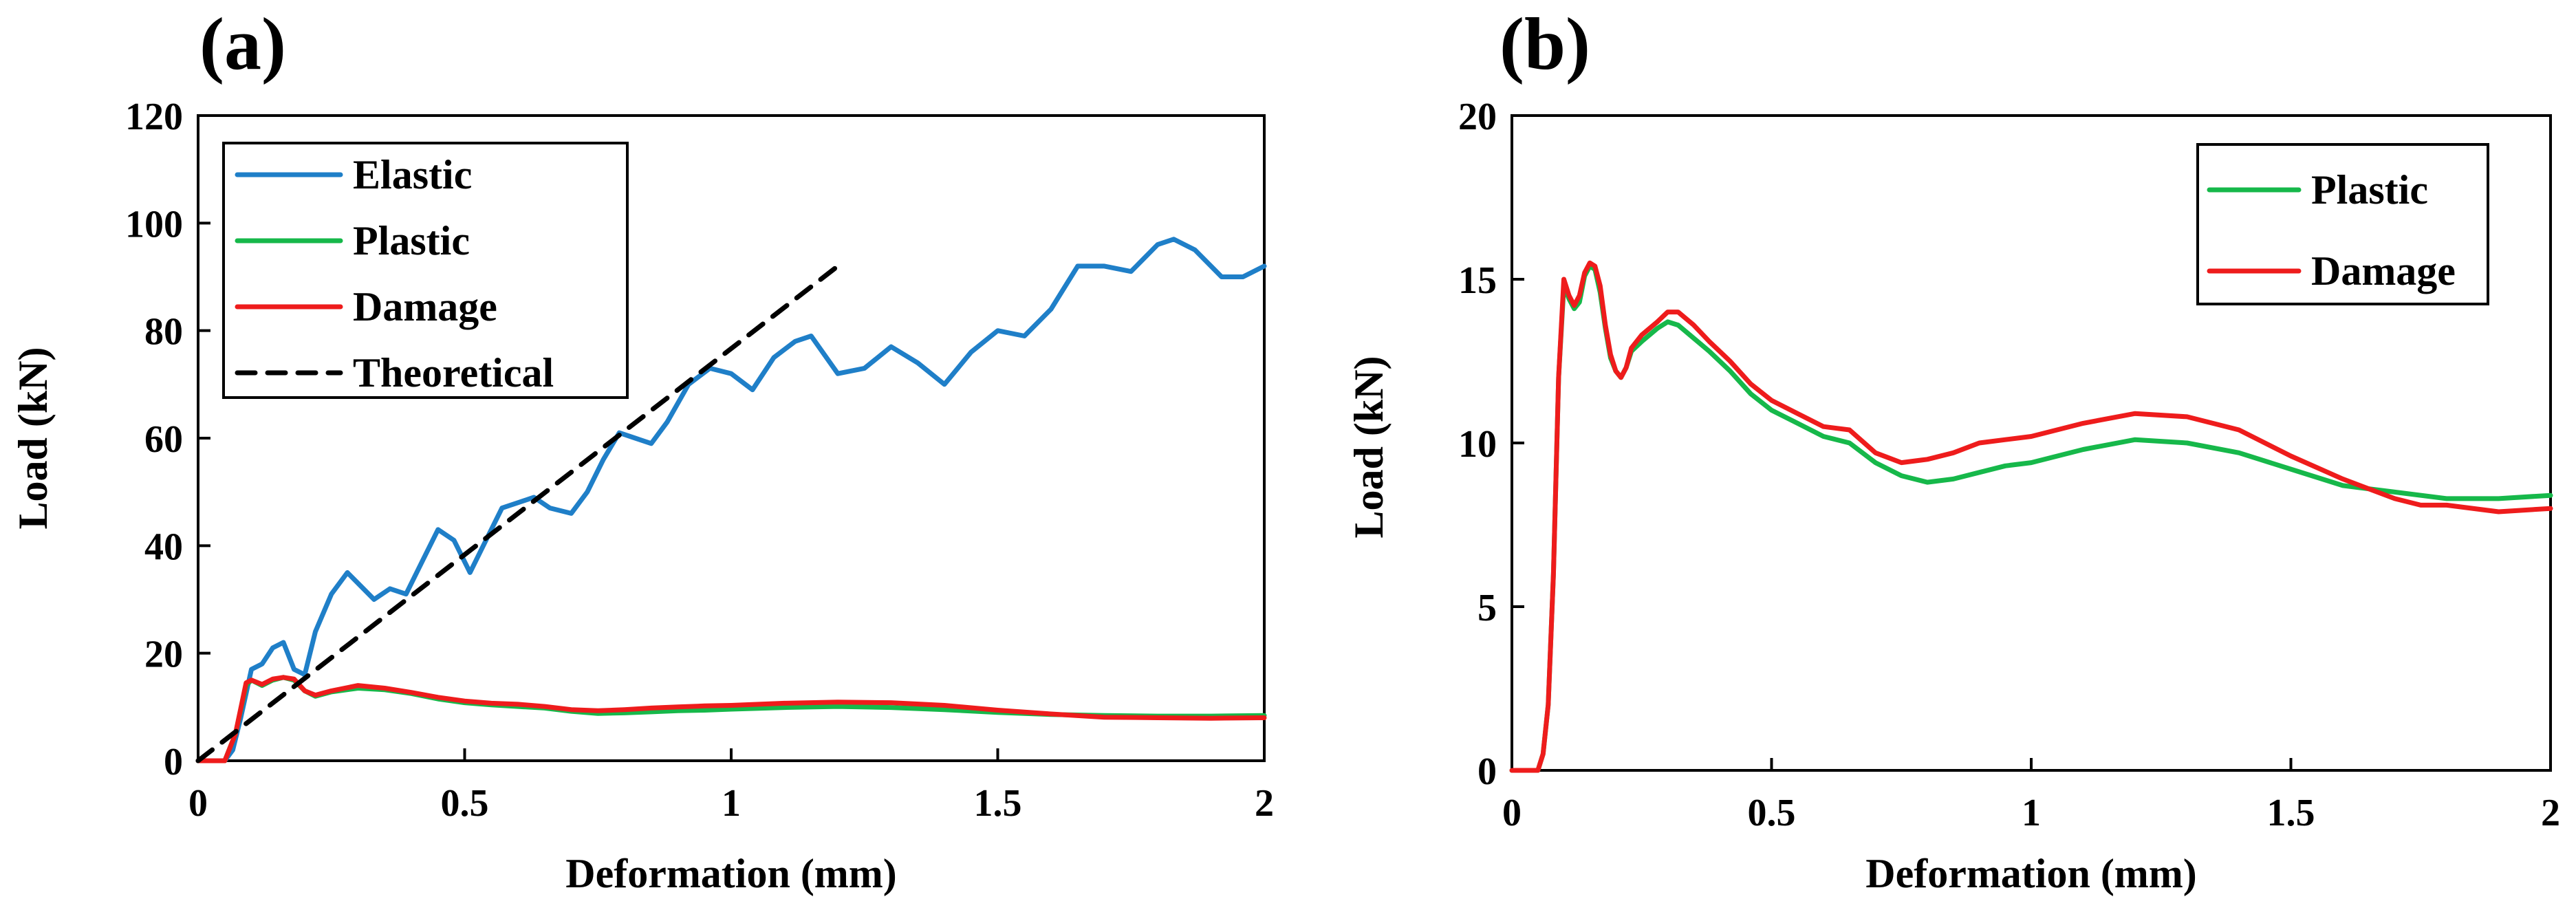 This screenshot has height=910, width=2576. I want to click on legend-box-b, so click(2342, 224).